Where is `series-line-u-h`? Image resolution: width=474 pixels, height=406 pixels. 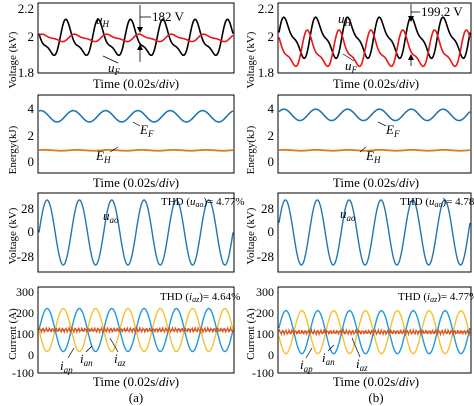 series-line-u-h is located at coordinates (374, 38).